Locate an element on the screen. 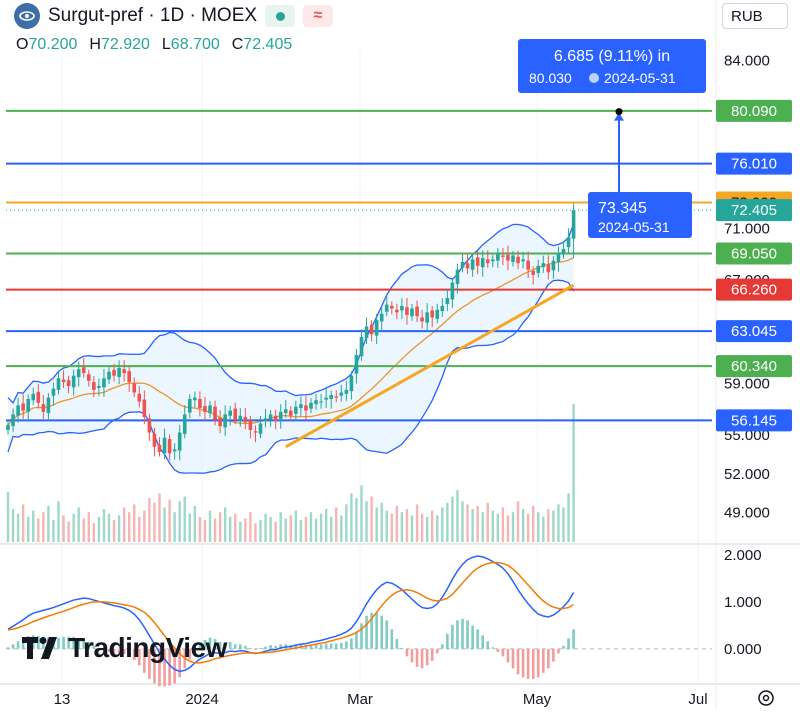 The height and width of the screenshot is (714, 800). tradingview-logo: TradingView is located at coordinates (124, 648).